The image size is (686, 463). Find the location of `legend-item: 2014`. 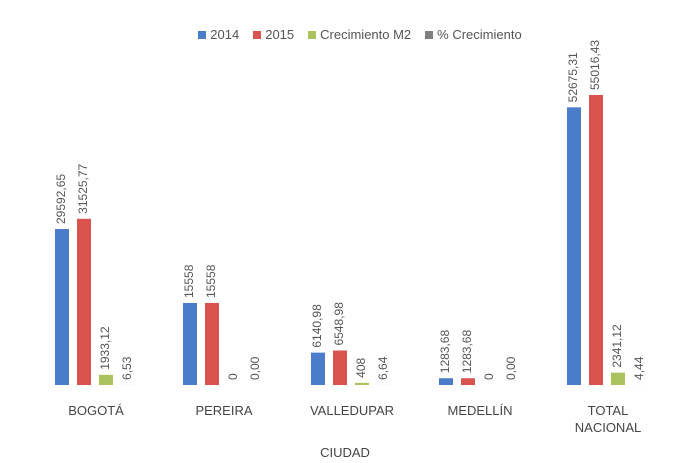

legend-item: 2014 is located at coordinates (218, 34).